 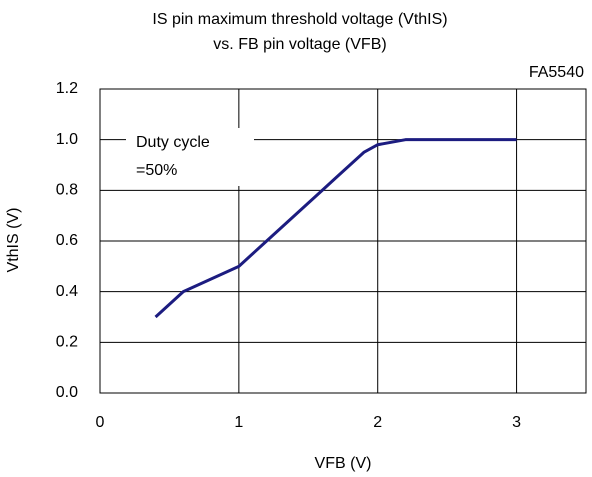 What do you see at coordinates (67, 342) in the screenshot?
I see `y-tick-label: 0.2` at bounding box center [67, 342].